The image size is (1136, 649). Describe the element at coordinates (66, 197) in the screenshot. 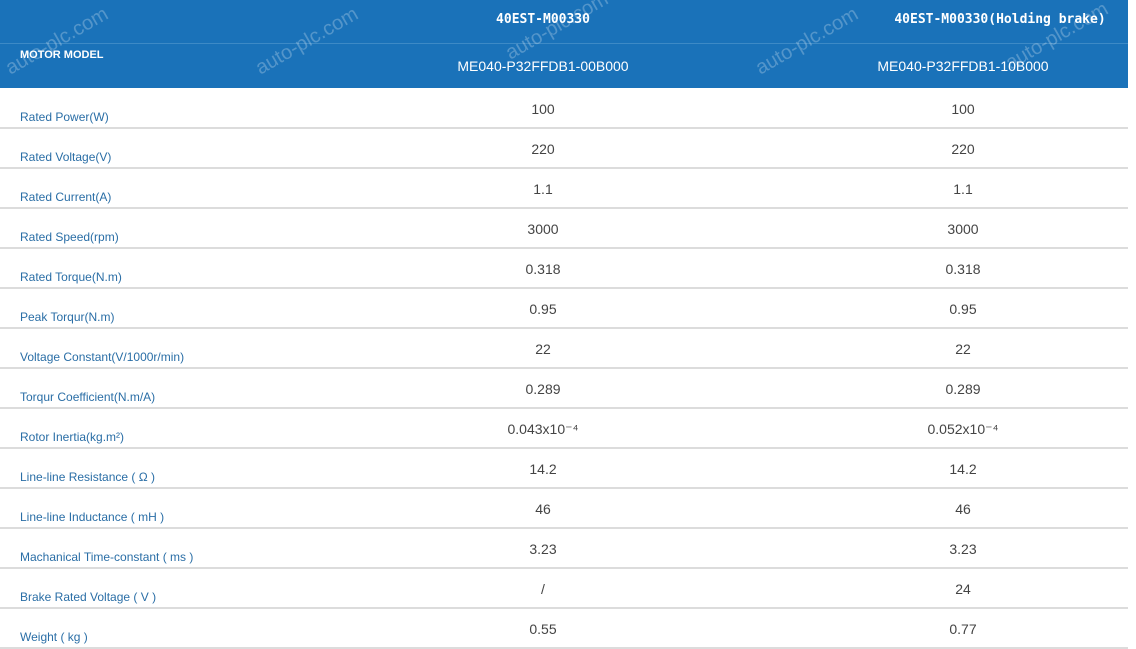

I see `row-label: Rated Current(A)` at that location.